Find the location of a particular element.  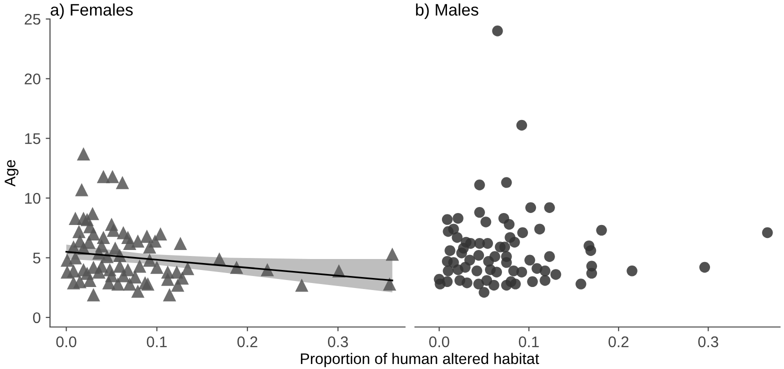

chart-title: a) Females is located at coordinates (91, 11).